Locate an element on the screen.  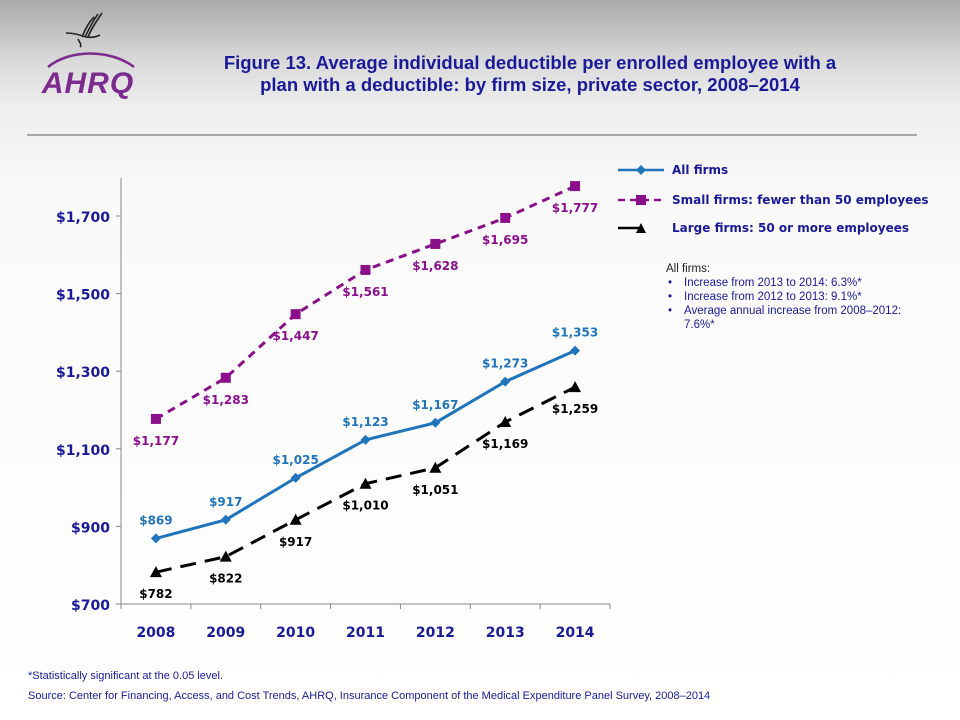
x-tick-label: 2008 is located at coordinates (155, 633).